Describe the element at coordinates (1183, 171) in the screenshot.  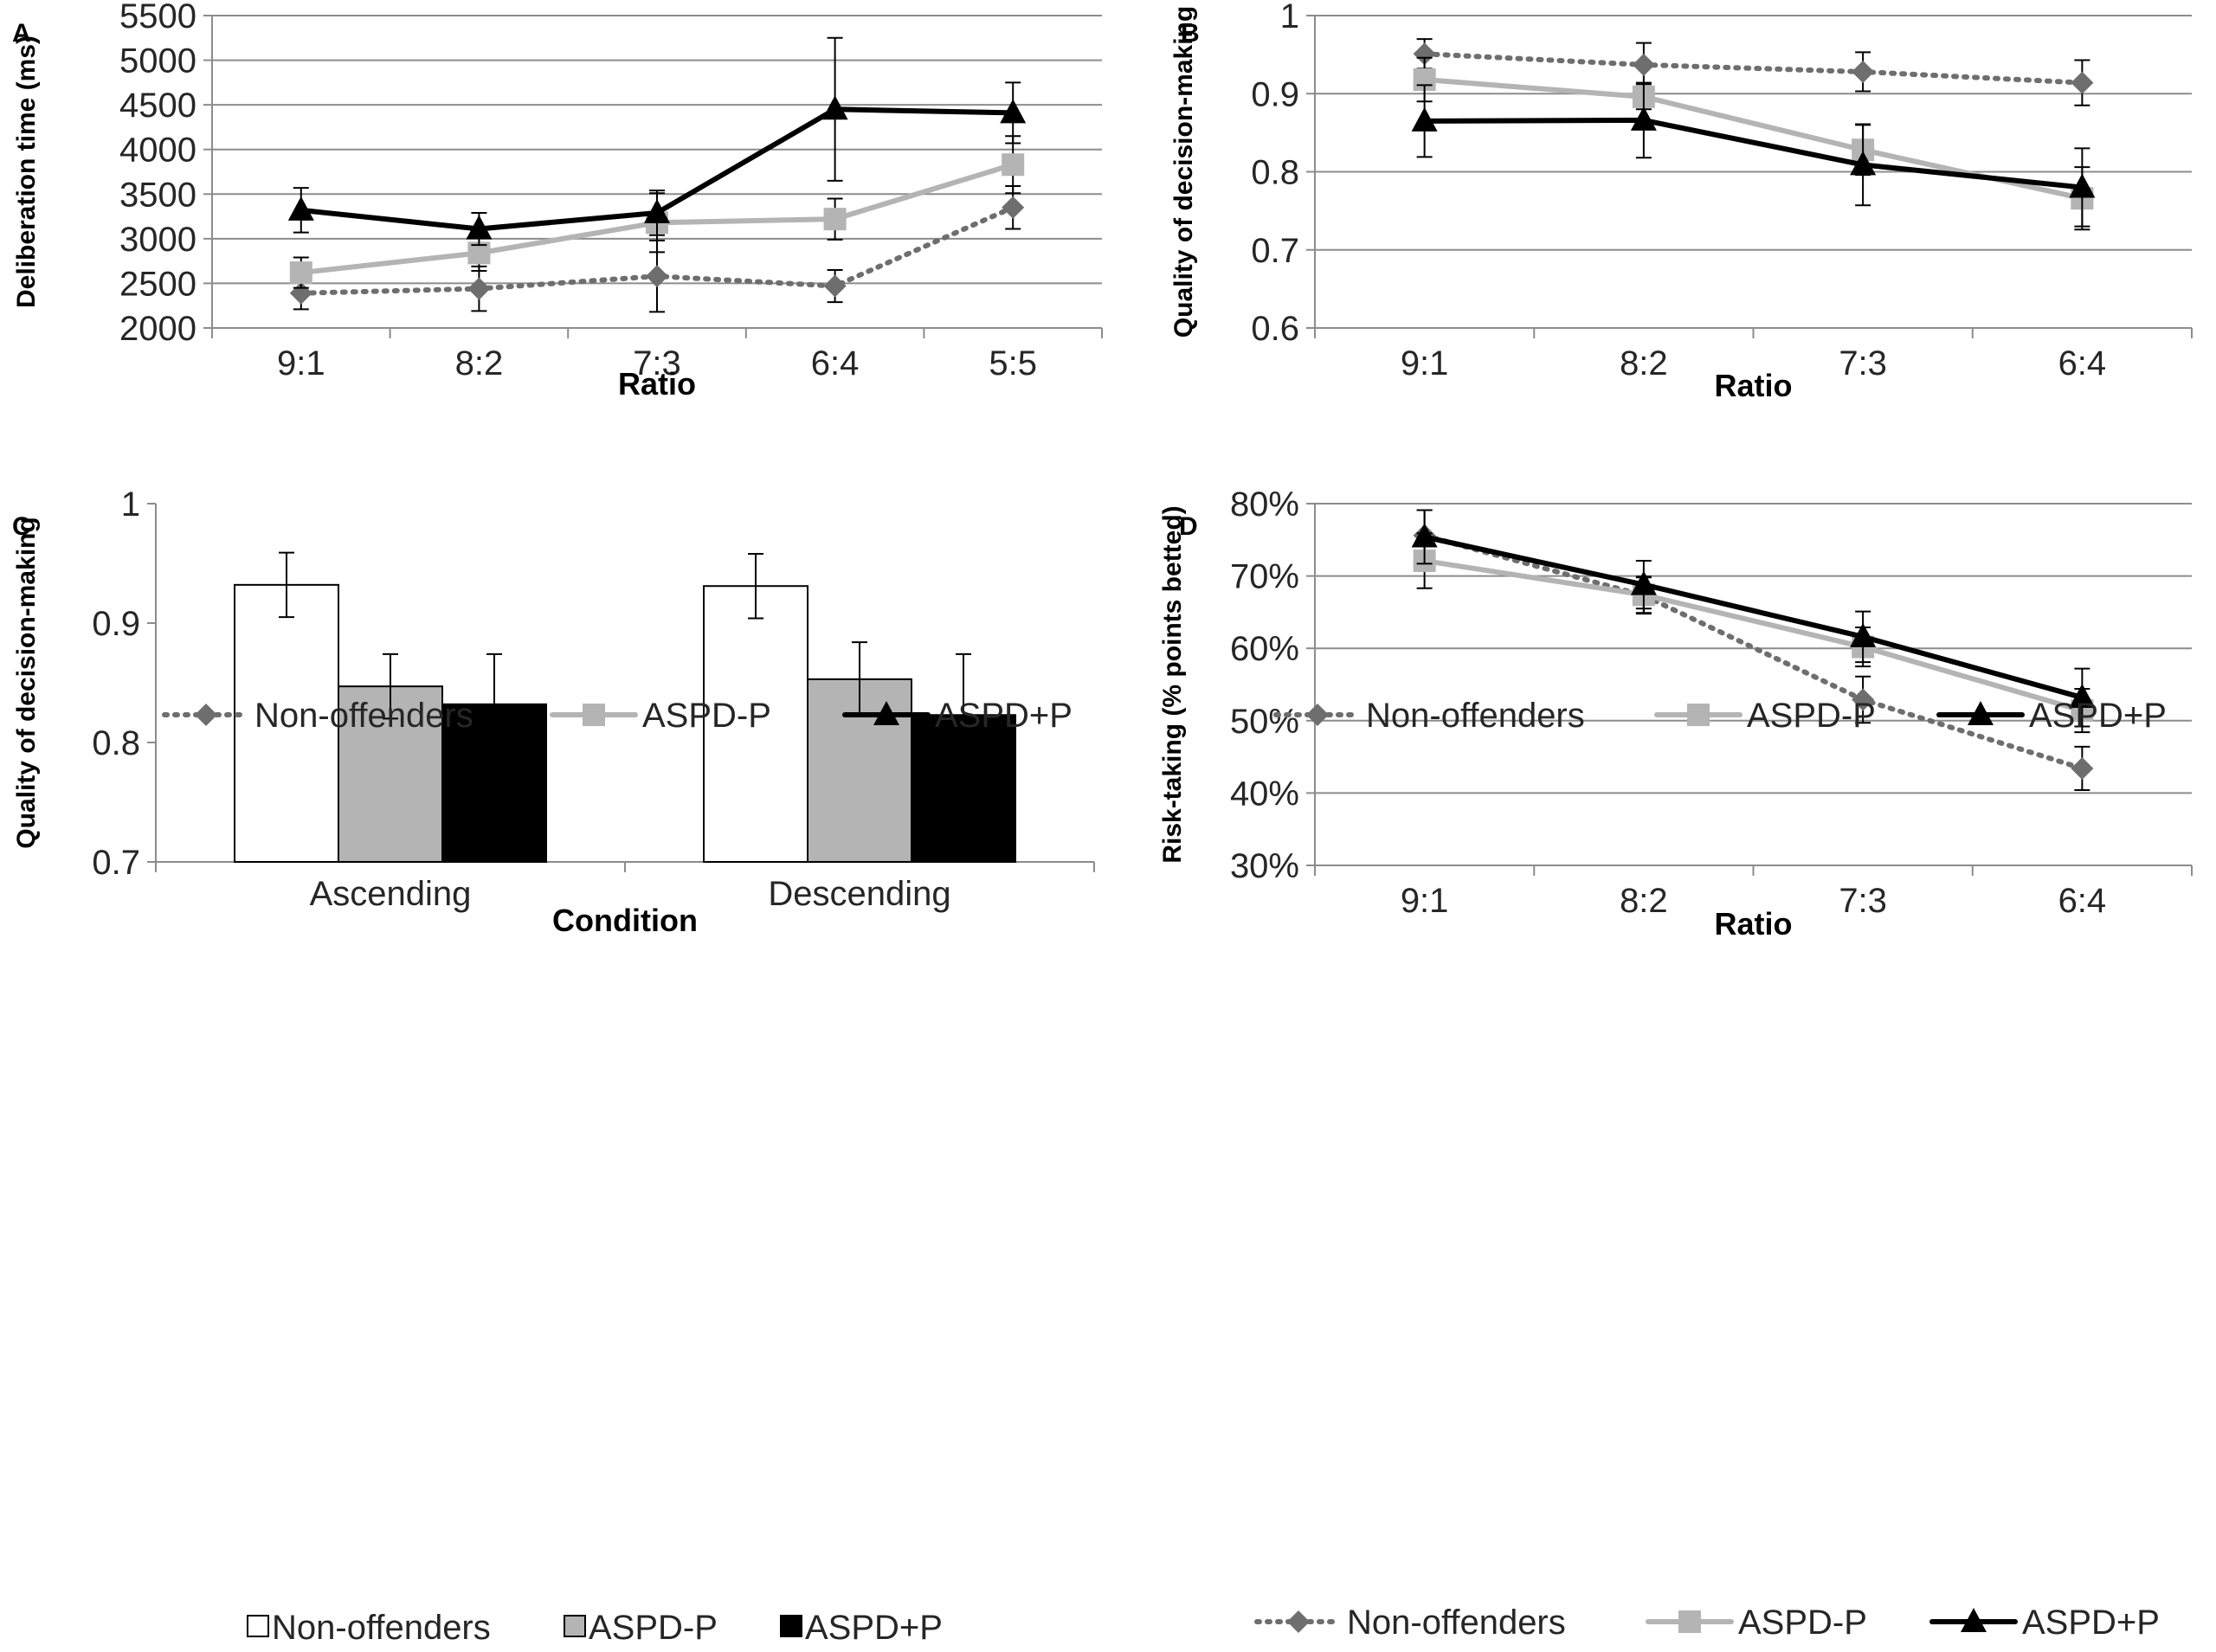
I see `y-axis-title: Quality of decision-making` at that location.